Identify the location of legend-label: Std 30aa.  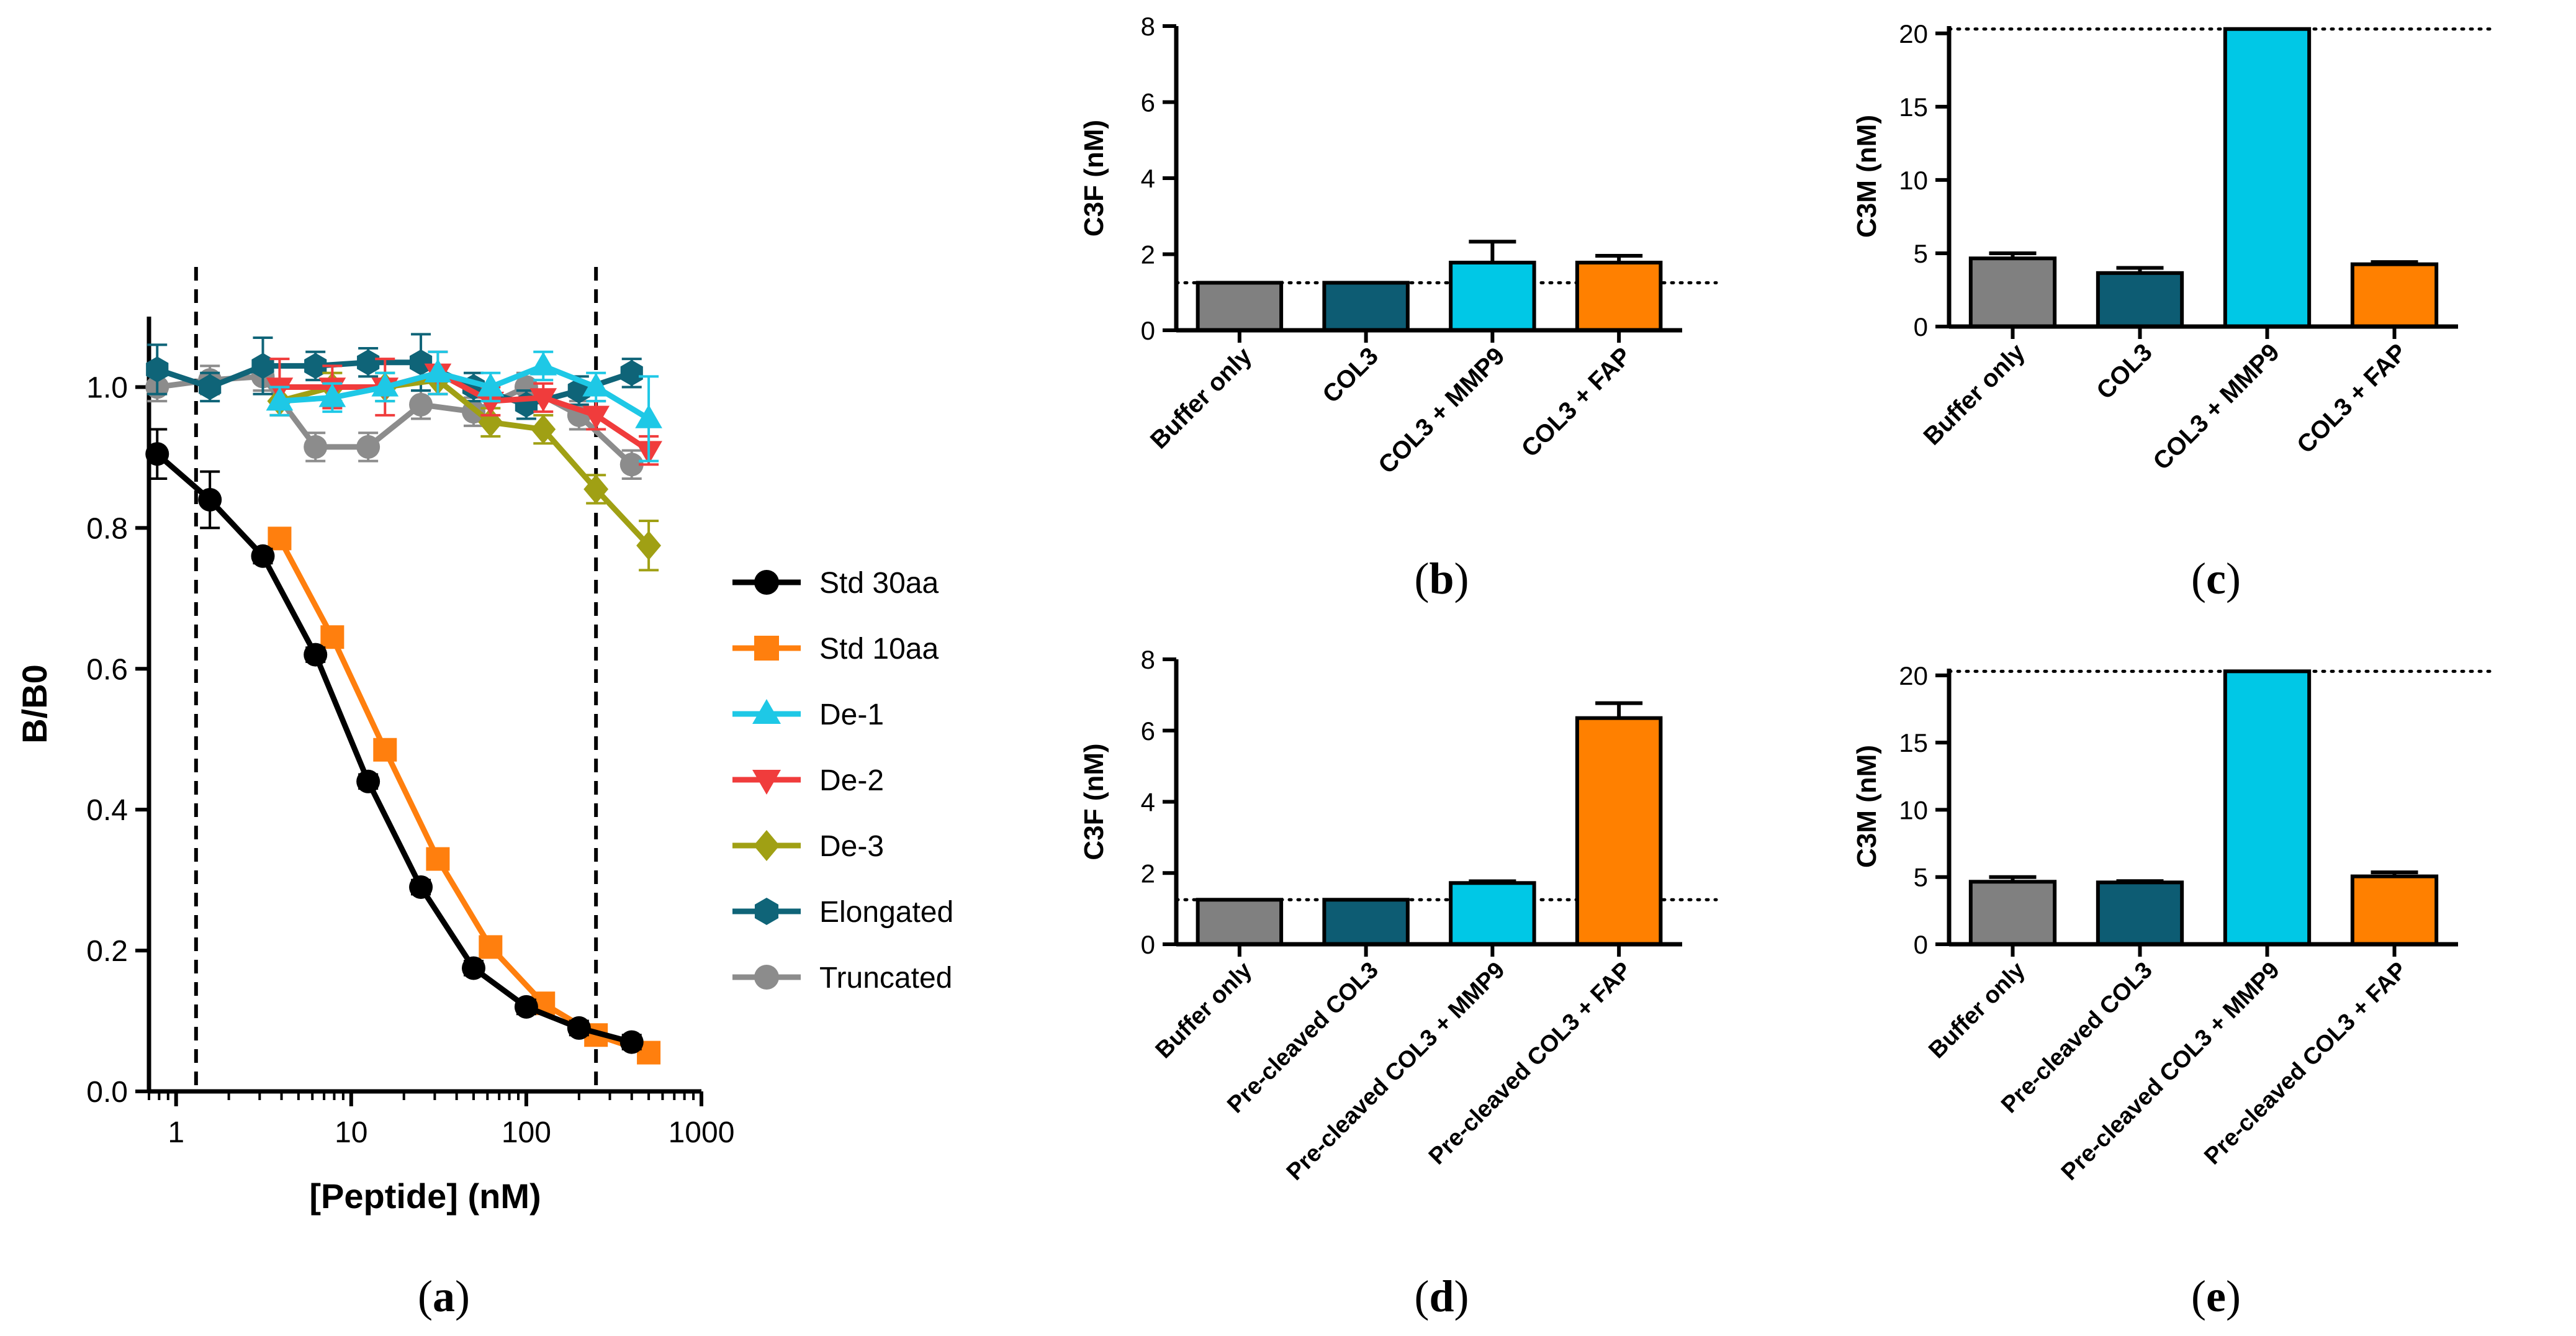
(879, 583).